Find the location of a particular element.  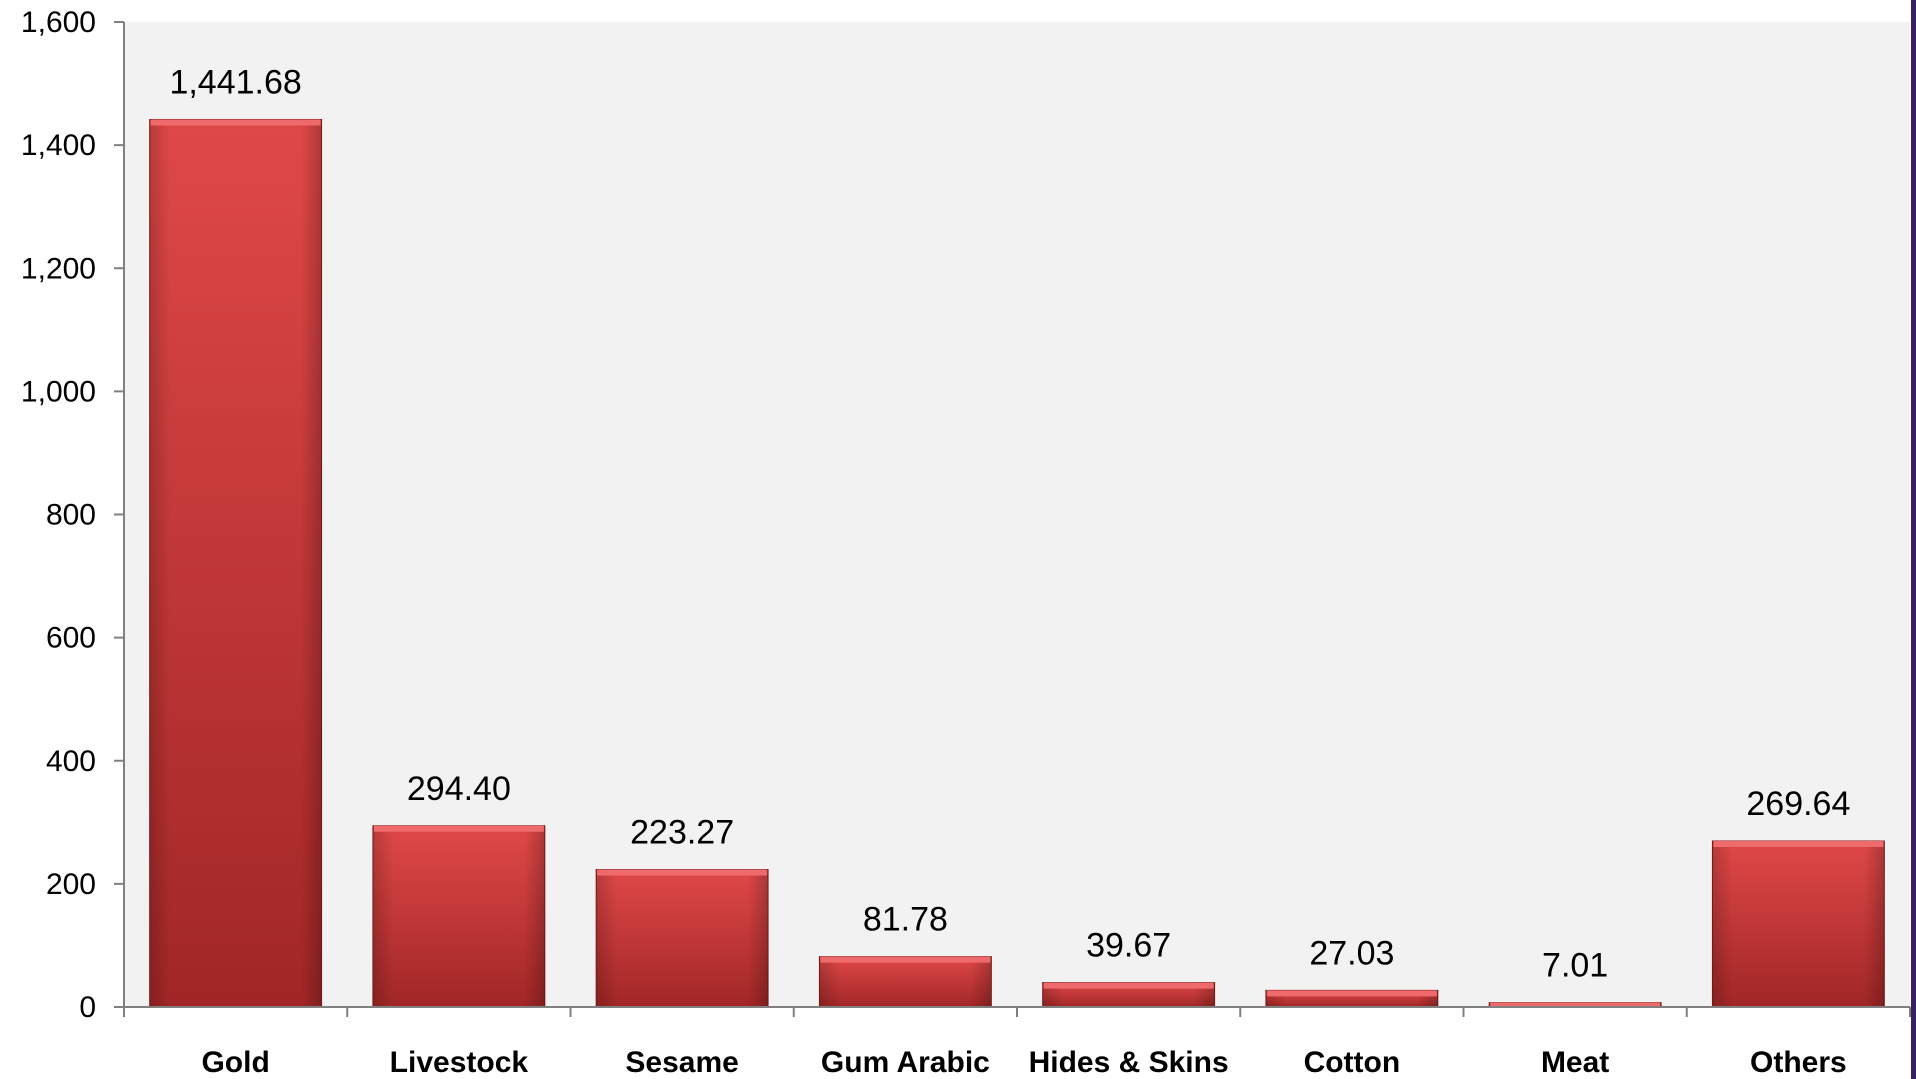

x-category-label: Cotton is located at coordinates (1352, 1062).